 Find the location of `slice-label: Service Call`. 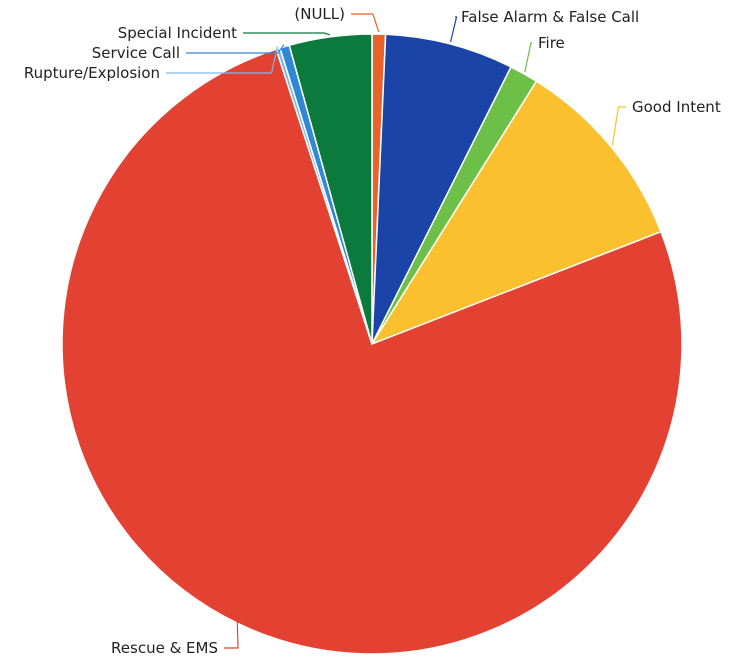

slice-label: Service Call is located at coordinates (136, 53).